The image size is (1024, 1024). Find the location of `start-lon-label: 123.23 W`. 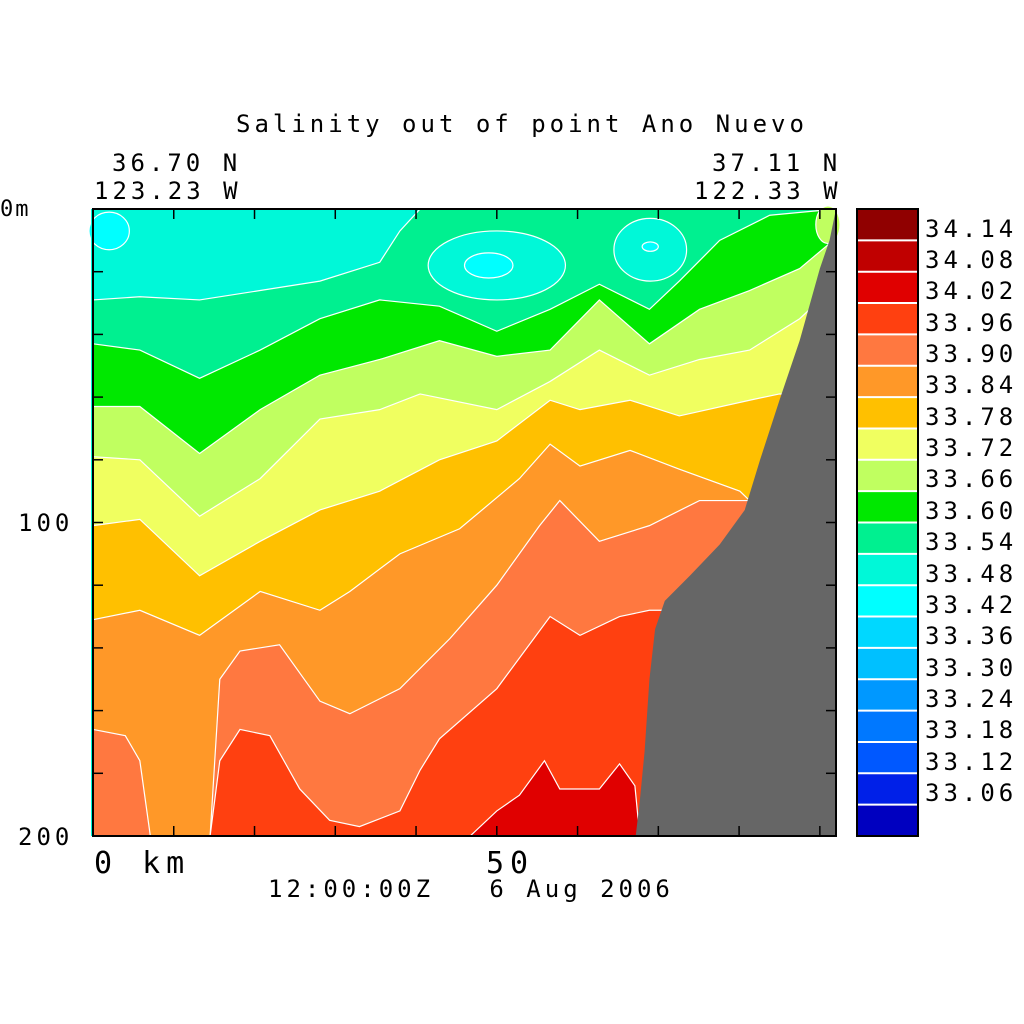

start-lon-label: 123.23 W is located at coordinates (168, 191).